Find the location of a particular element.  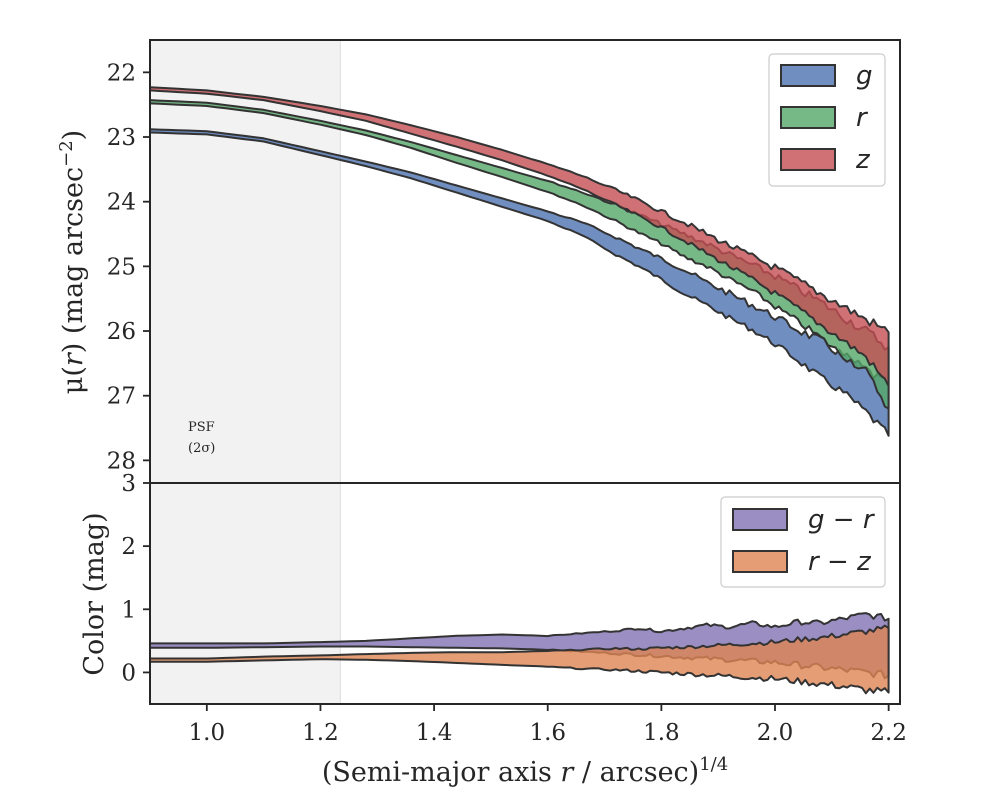

legend-label-g: g is located at coordinates (864, 76).